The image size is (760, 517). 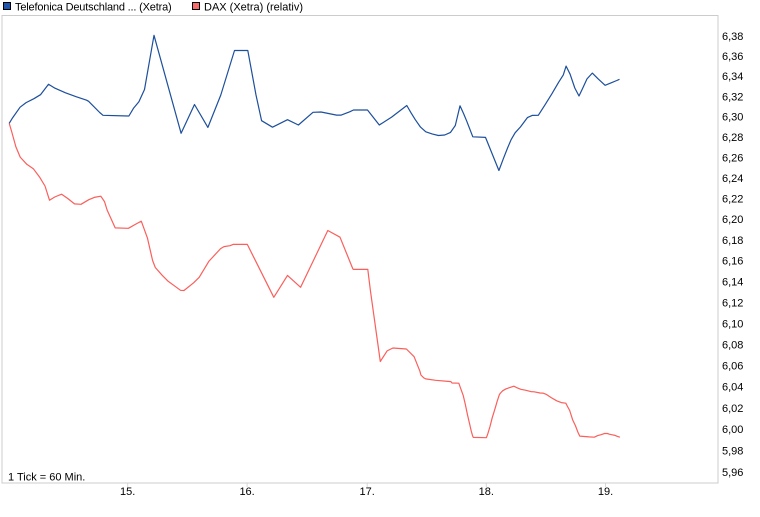 What do you see at coordinates (605, 492) in the screenshot?
I see `svg-text: 19.` at bounding box center [605, 492].